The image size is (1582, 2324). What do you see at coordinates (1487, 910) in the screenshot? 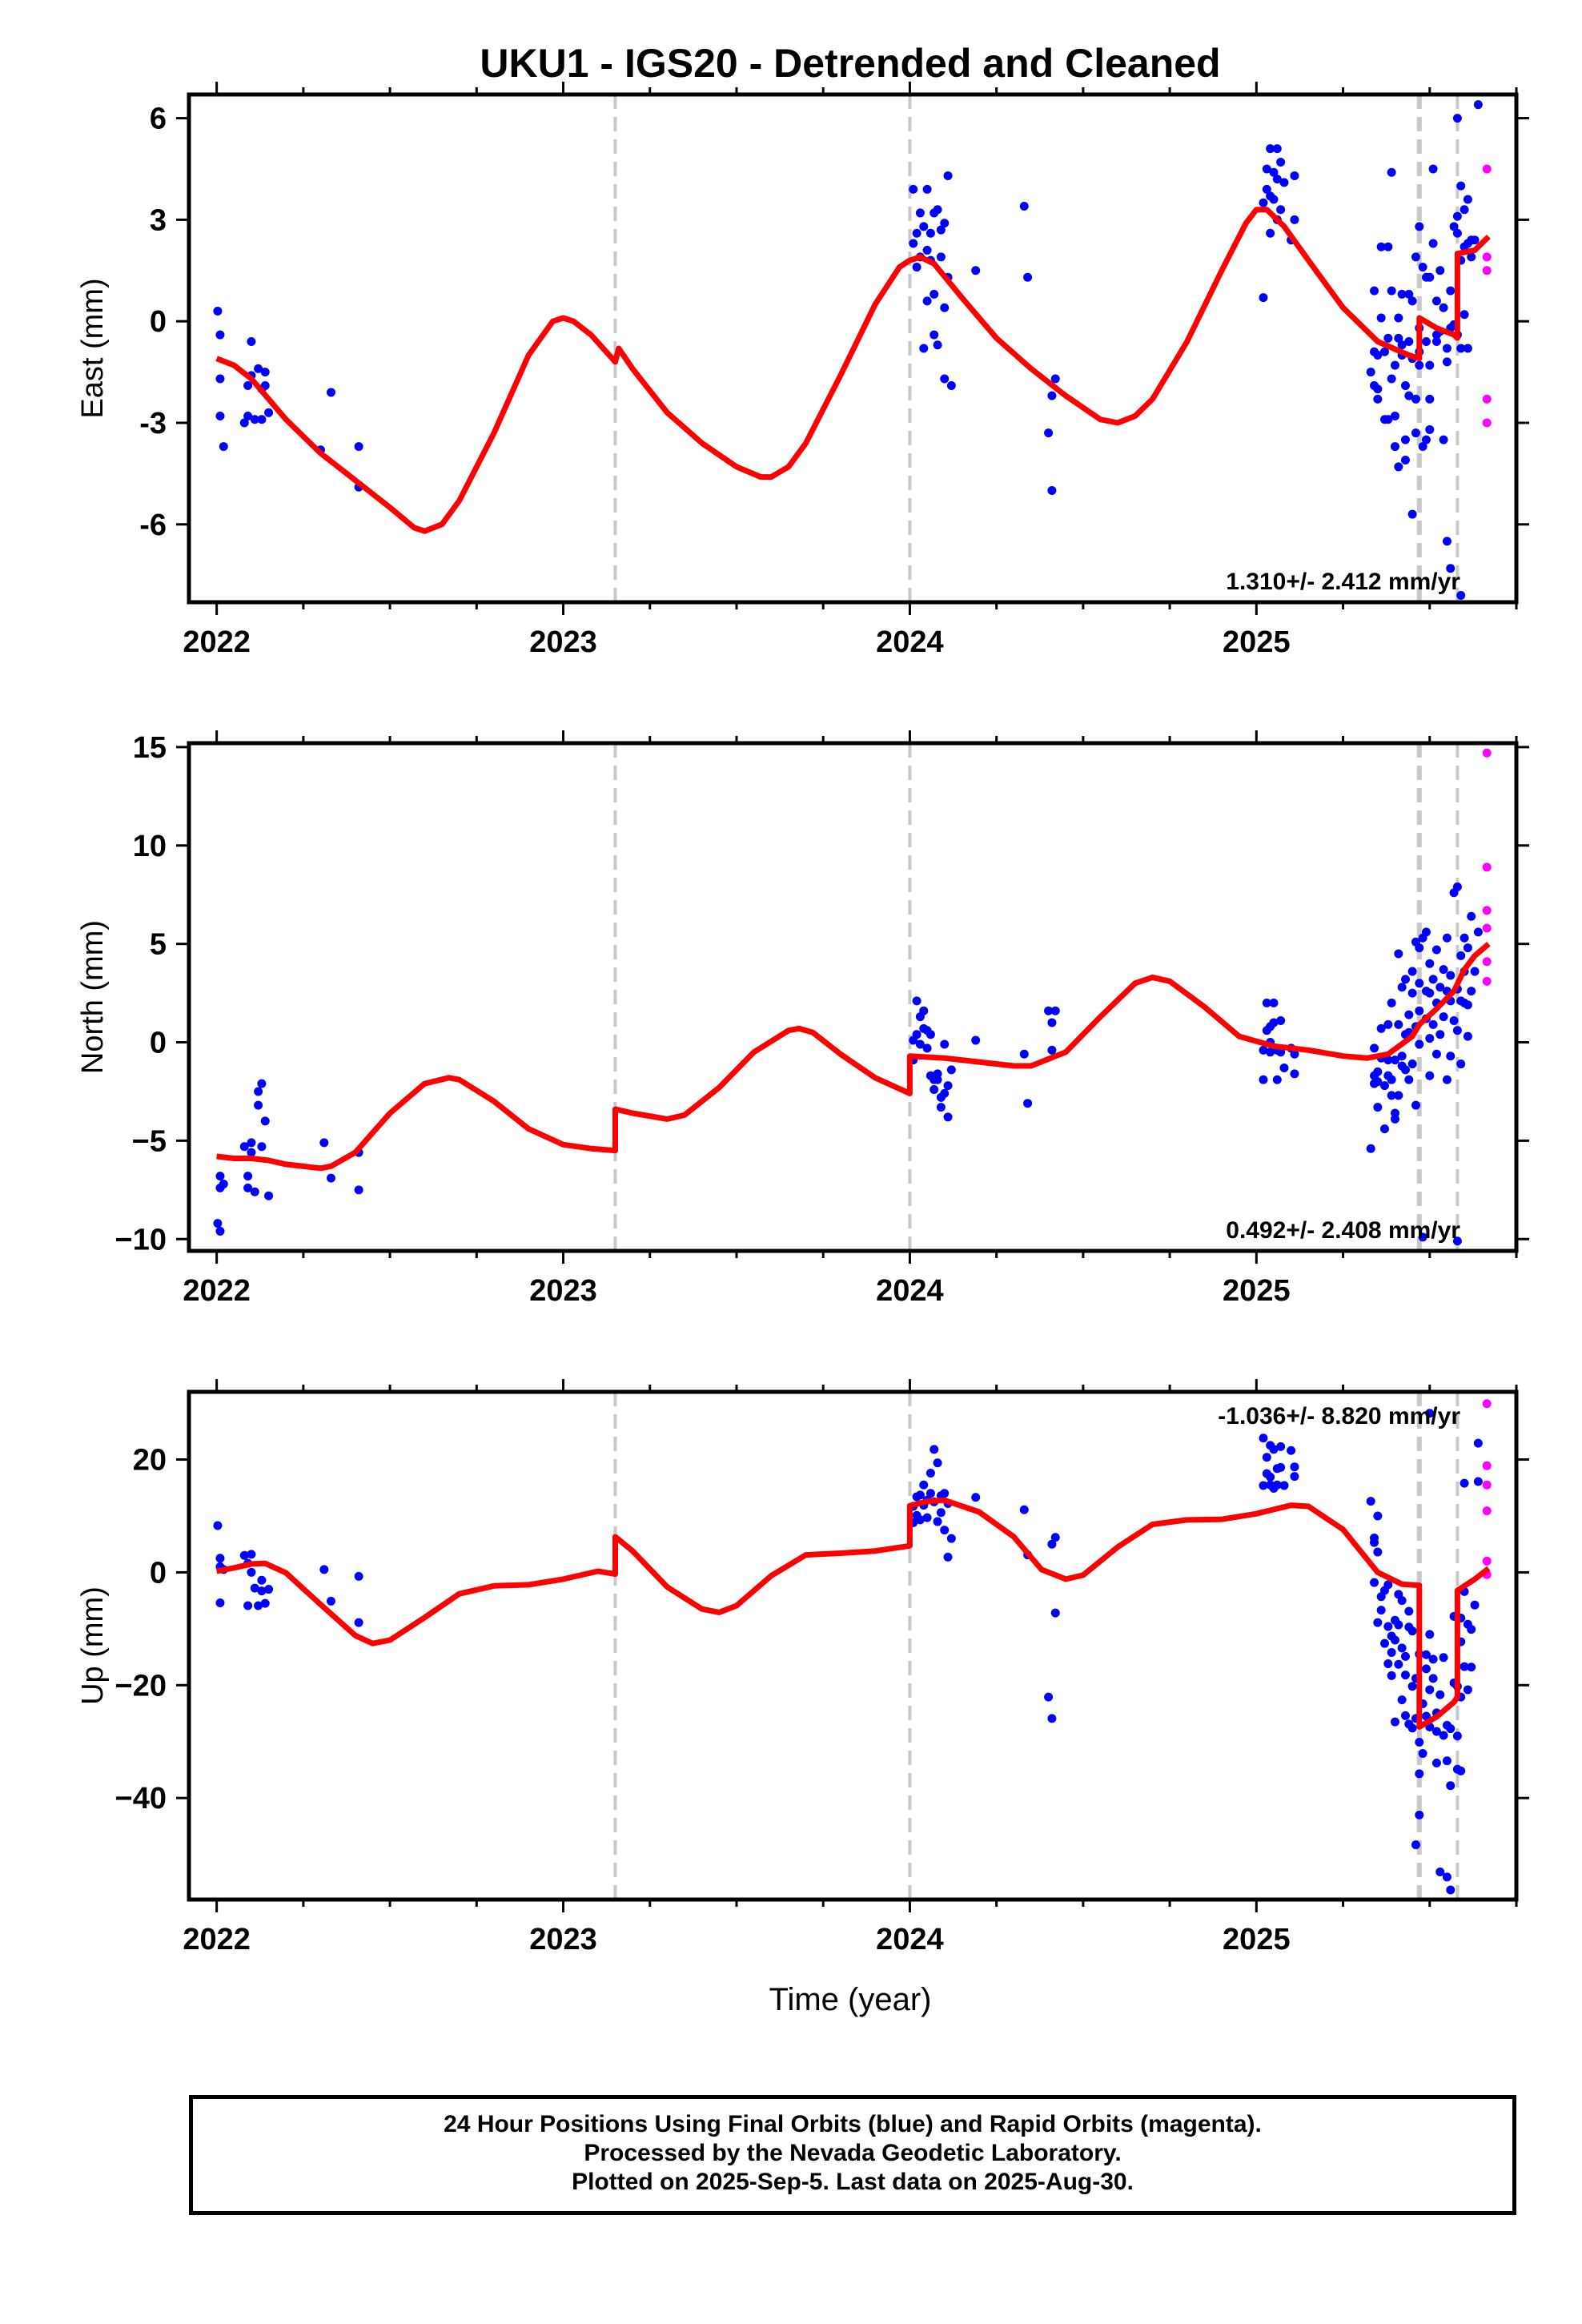
I see `north-rapid-point` at bounding box center [1487, 910].